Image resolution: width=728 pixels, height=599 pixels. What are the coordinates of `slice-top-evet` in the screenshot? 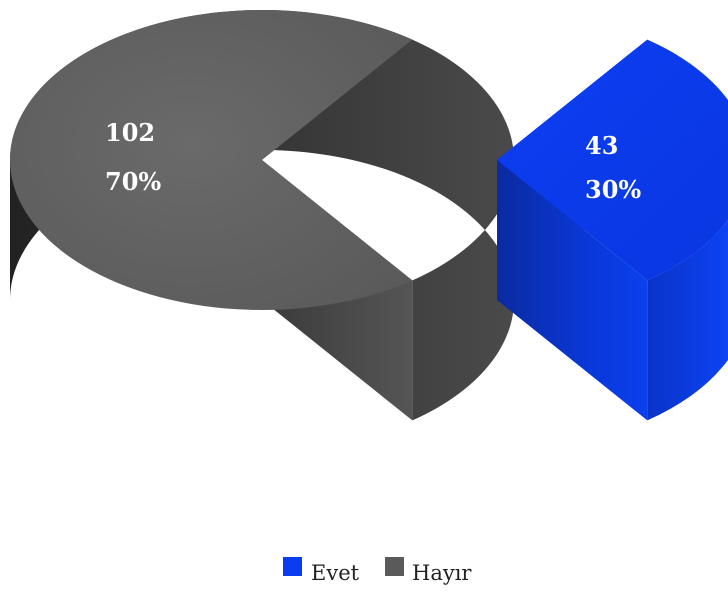 It's located at (612, 160).